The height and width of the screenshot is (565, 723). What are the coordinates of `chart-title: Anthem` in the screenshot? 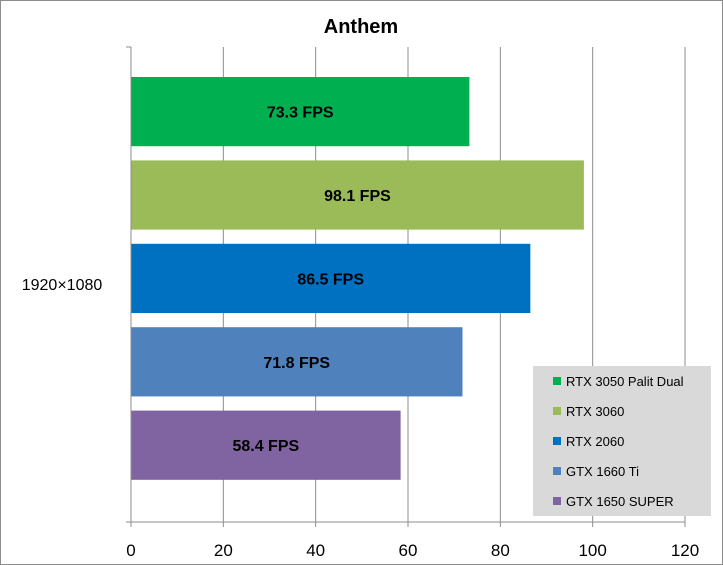 It's located at (361, 27).